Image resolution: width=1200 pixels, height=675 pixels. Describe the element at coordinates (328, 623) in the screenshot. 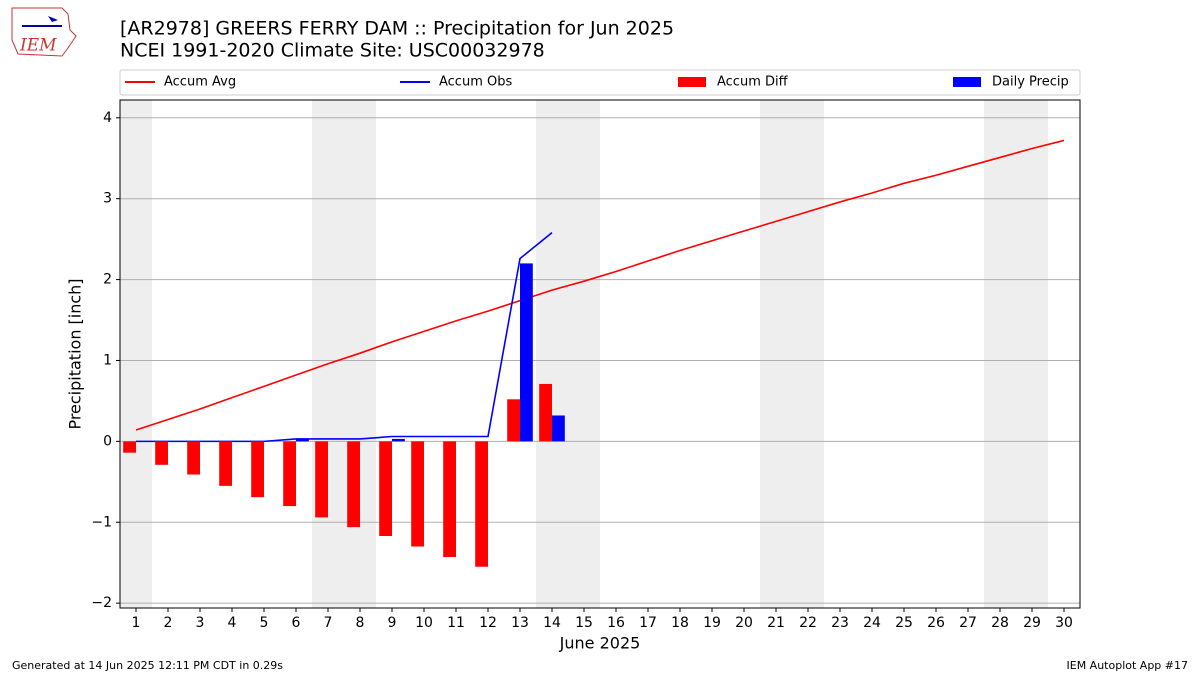

I see `x-tick-label: 7` at that location.